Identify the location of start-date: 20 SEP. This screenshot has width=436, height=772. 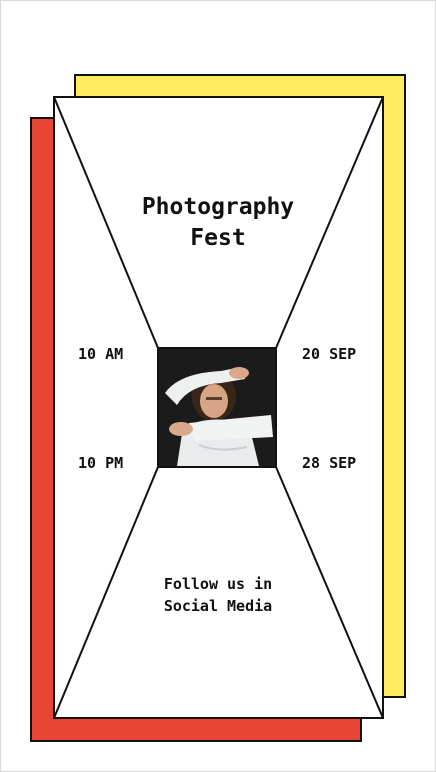
(329, 354).